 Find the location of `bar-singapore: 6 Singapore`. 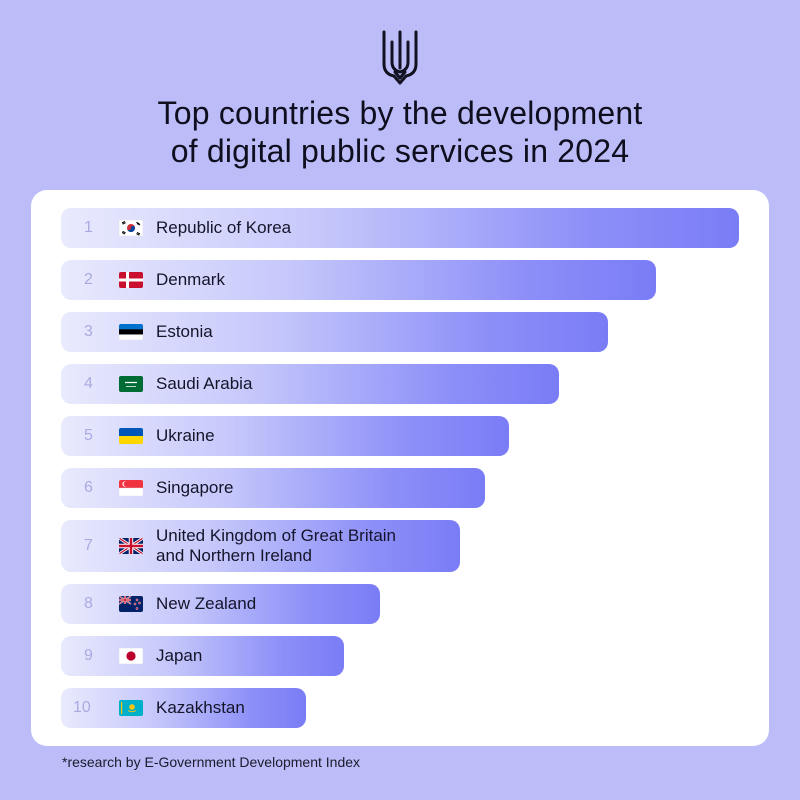

bar-singapore: 6 Singapore is located at coordinates (273, 488).